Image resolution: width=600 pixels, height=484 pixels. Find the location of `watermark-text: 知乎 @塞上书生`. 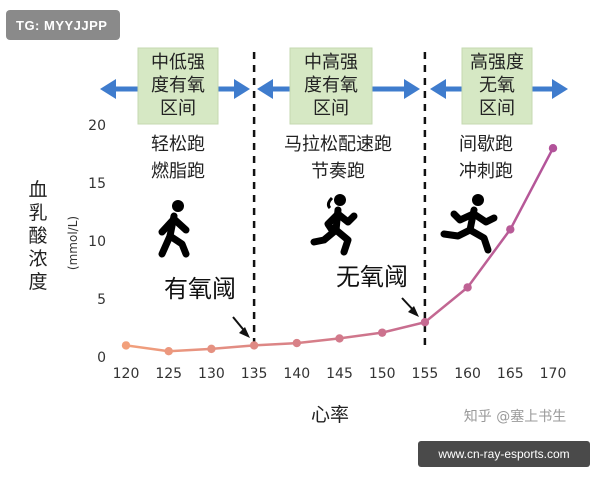

watermark-text: 知乎 @塞上书生 is located at coordinates (515, 416).